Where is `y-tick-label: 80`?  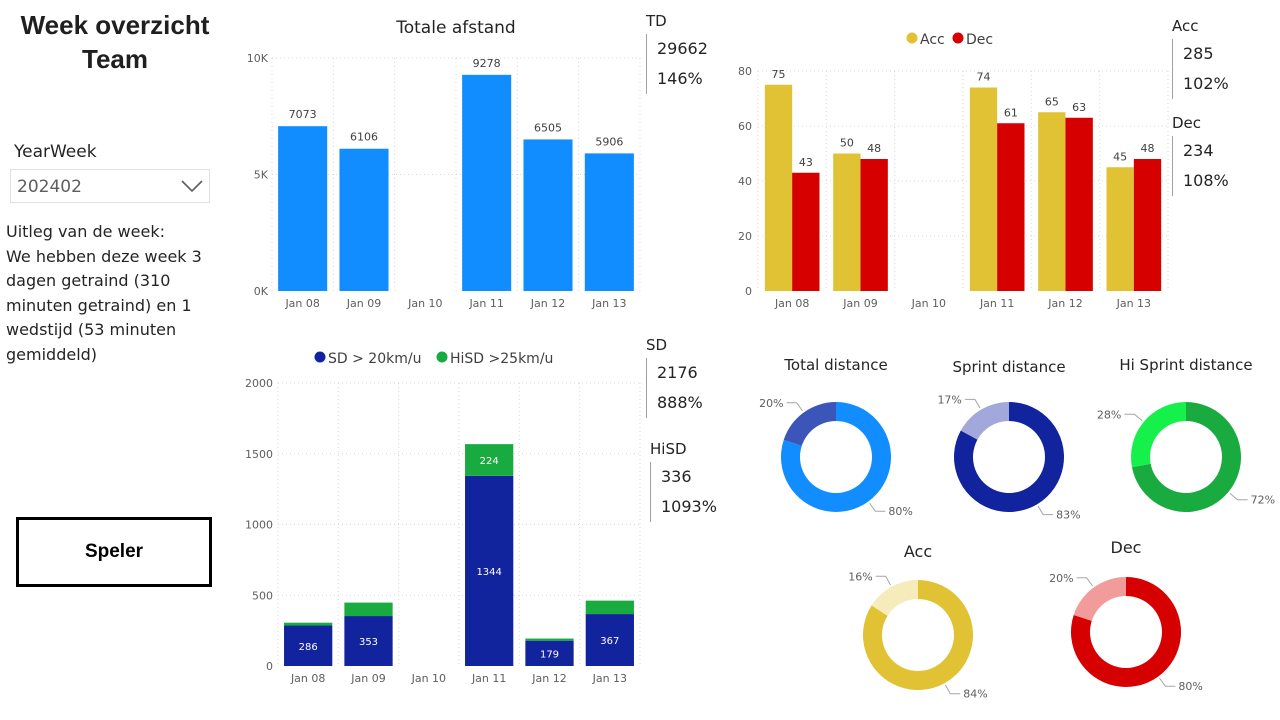
y-tick-label: 80 is located at coordinates (745, 71).